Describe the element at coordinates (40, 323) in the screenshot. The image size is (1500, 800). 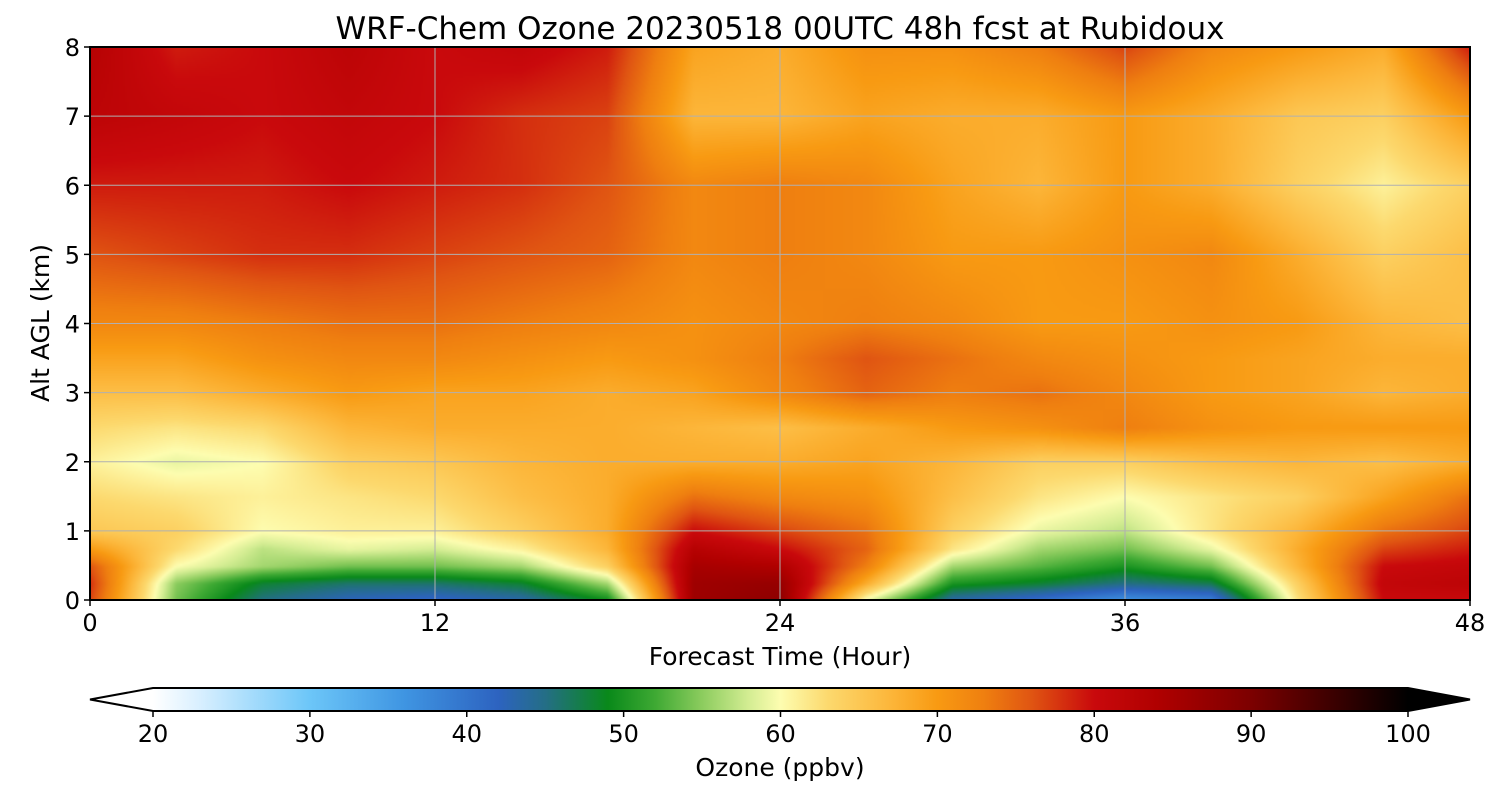
I see `y-axis-label: Alt AGL (km)` at that location.